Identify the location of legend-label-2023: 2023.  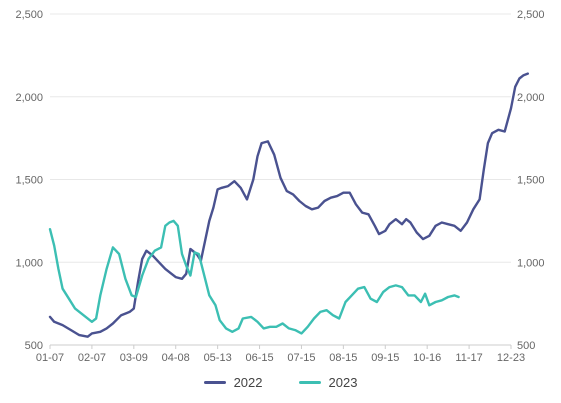
(343, 382).